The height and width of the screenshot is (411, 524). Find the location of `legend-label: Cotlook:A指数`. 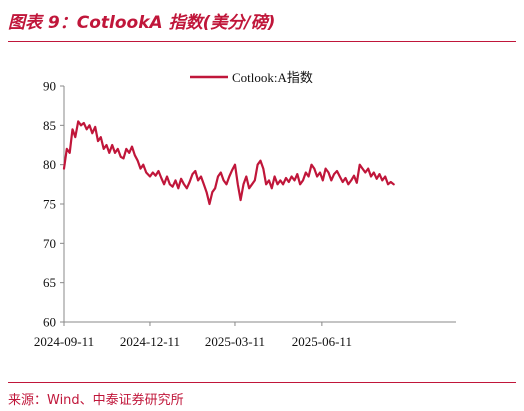

legend-label: Cotlook:A指数 is located at coordinates (272, 77).